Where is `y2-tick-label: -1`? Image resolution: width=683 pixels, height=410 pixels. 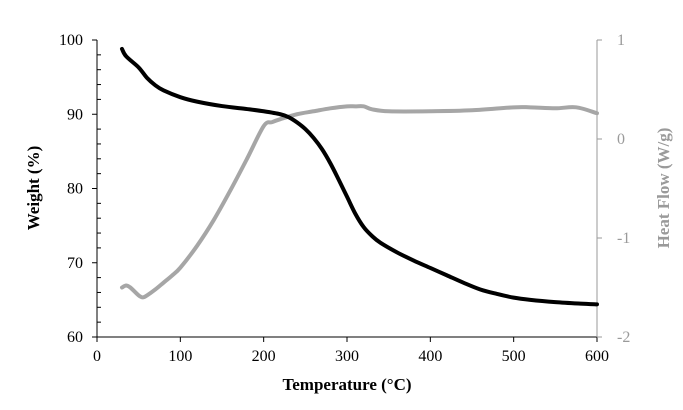
y2-tick-label: -1 is located at coordinates (623, 238).